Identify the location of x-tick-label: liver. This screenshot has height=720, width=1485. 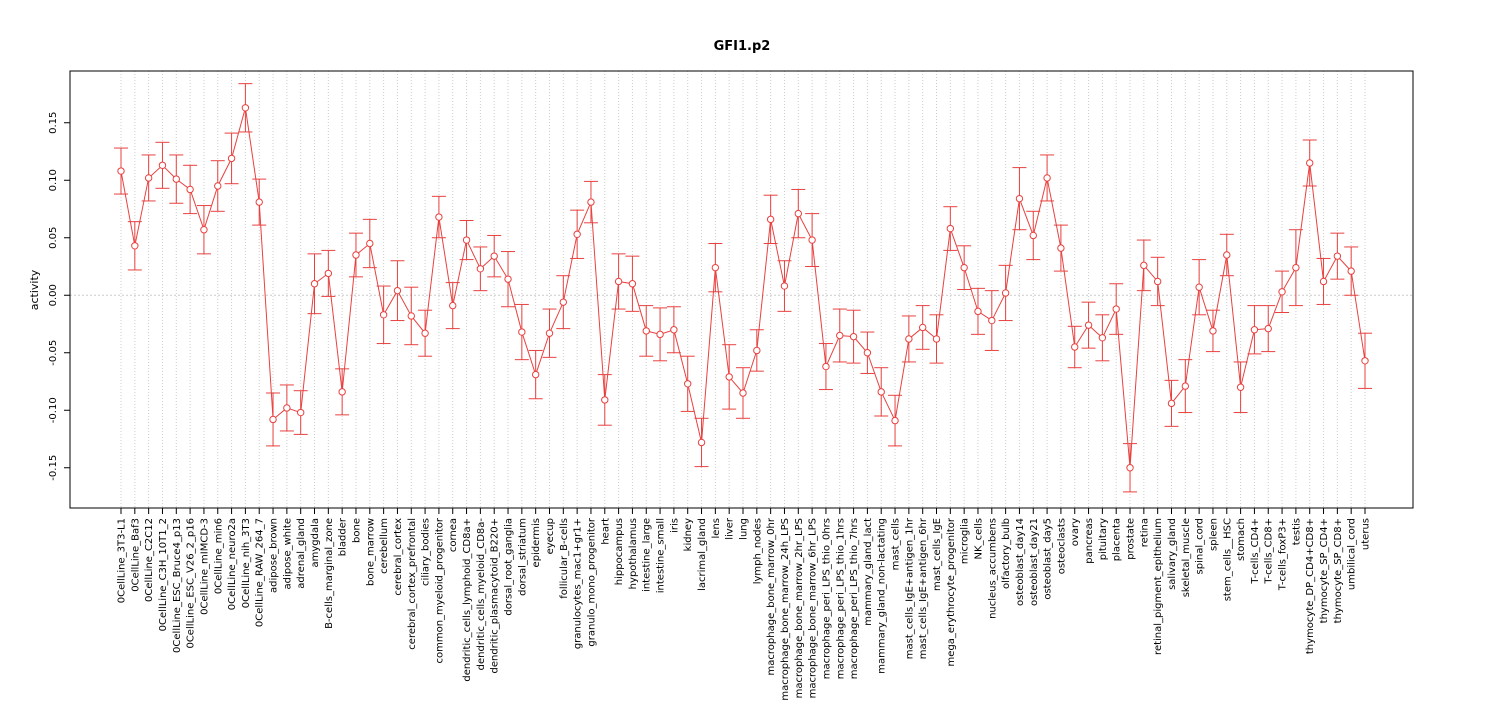
(730, 528).